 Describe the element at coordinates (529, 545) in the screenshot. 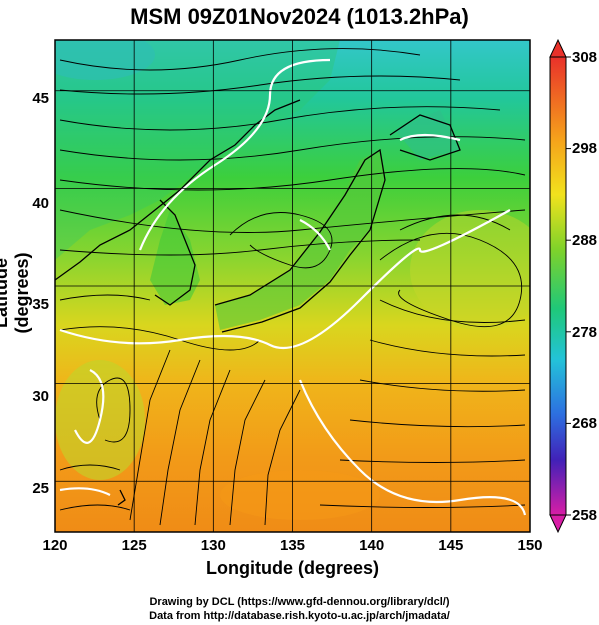

I see `x-tick-label: 150` at that location.